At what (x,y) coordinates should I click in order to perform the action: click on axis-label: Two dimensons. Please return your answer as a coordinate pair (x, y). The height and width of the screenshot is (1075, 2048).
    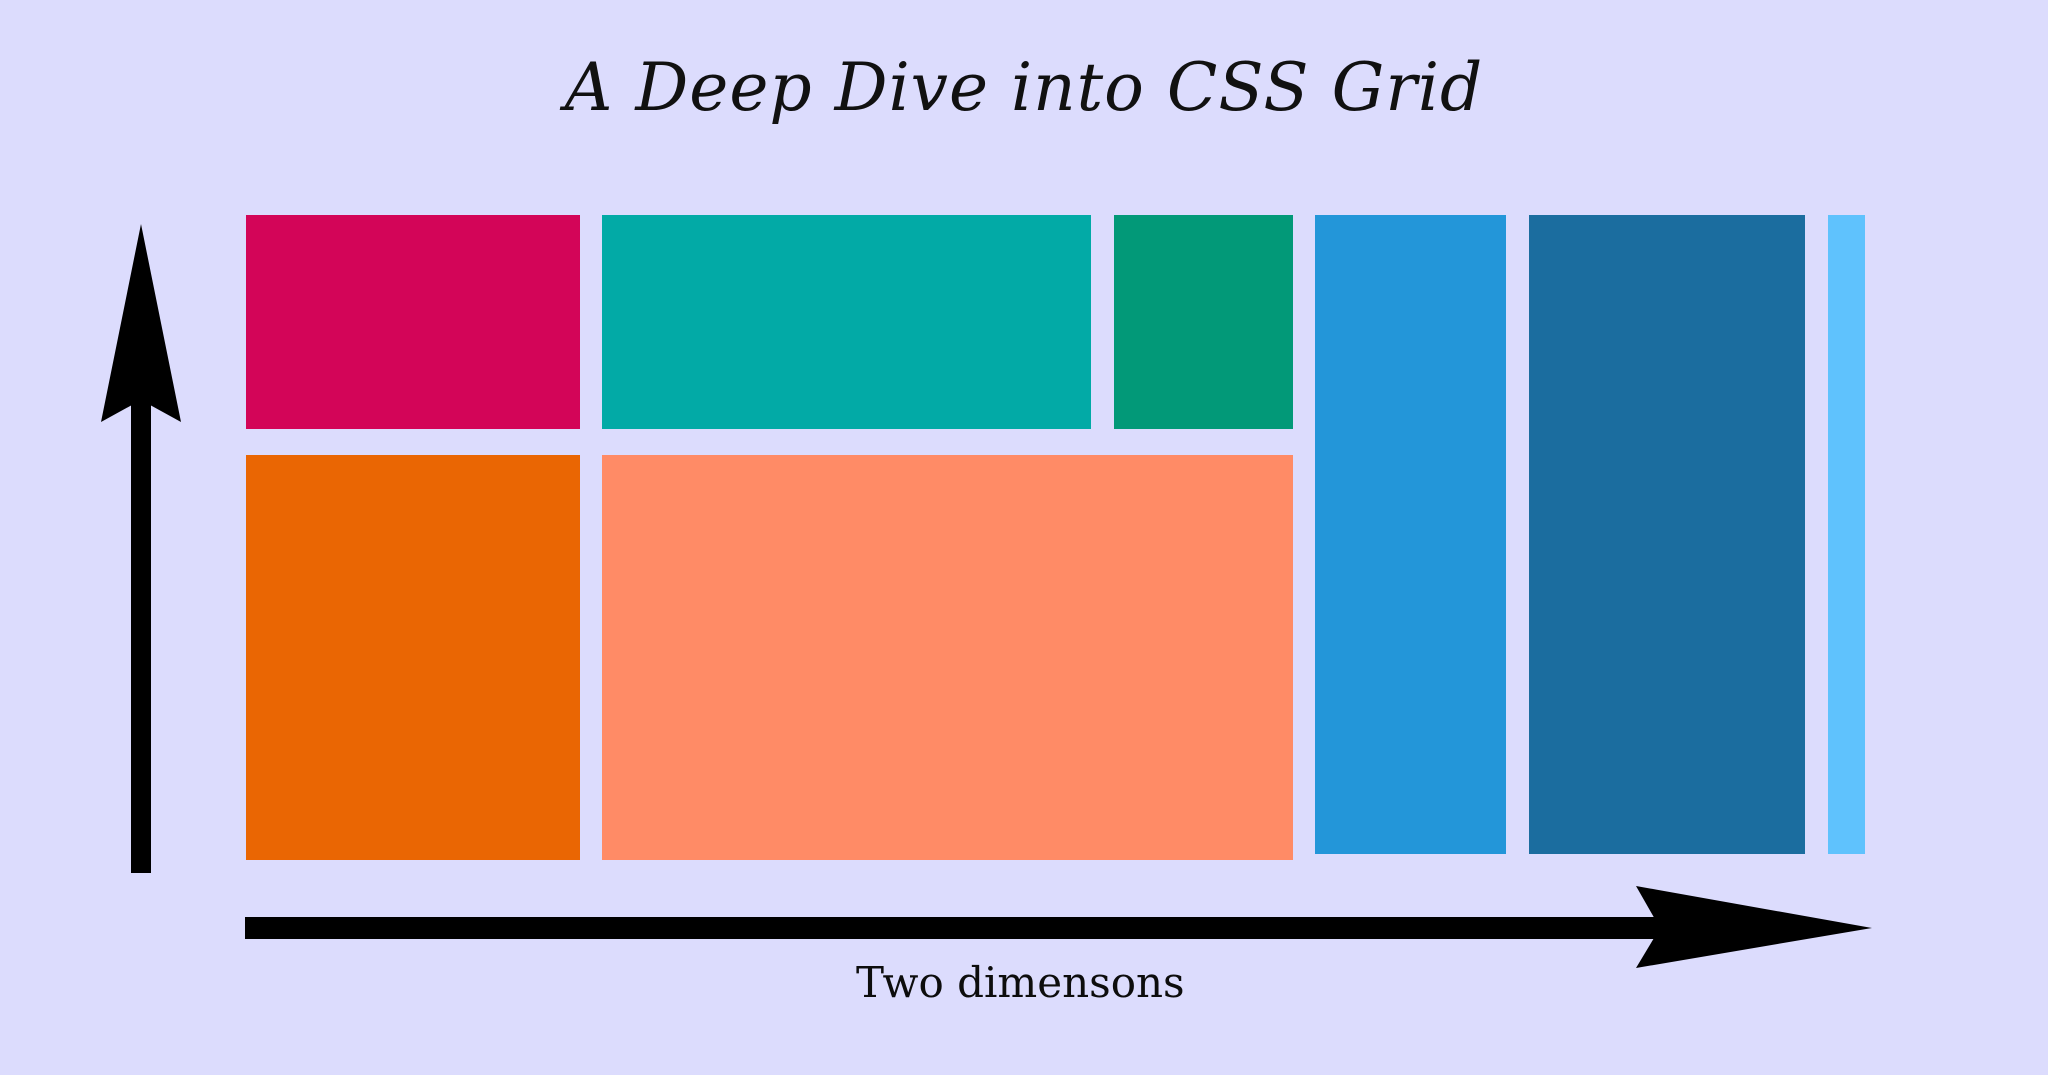
    Looking at the image, I should click on (1020, 982).